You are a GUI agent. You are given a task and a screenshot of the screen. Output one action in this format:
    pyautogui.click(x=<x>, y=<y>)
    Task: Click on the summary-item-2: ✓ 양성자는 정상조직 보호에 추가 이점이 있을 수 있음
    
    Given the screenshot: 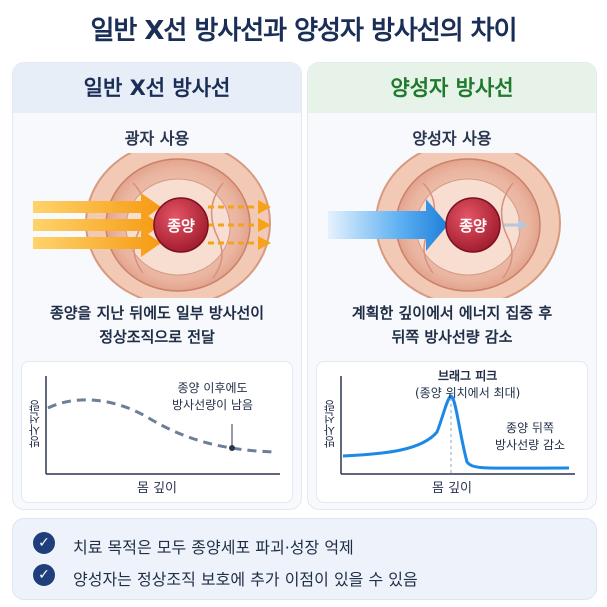 What is the action you would take?
    pyautogui.click(x=225, y=577)
    